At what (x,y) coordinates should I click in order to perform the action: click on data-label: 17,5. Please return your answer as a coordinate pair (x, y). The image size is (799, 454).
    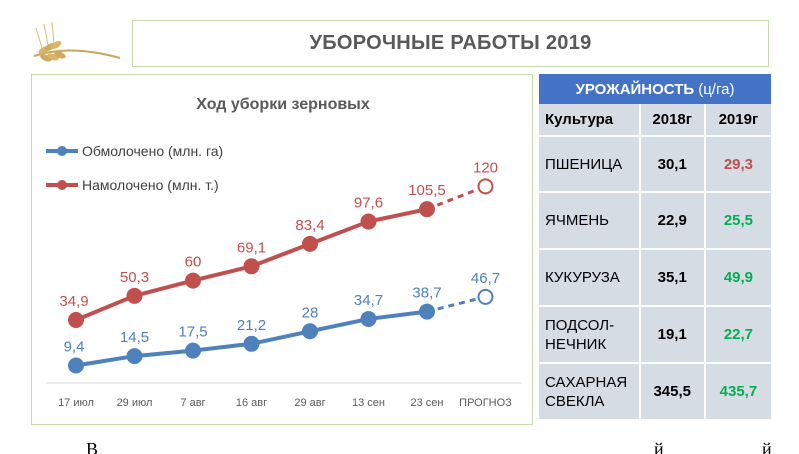
    Looking at the image, I should click on (192, 332).